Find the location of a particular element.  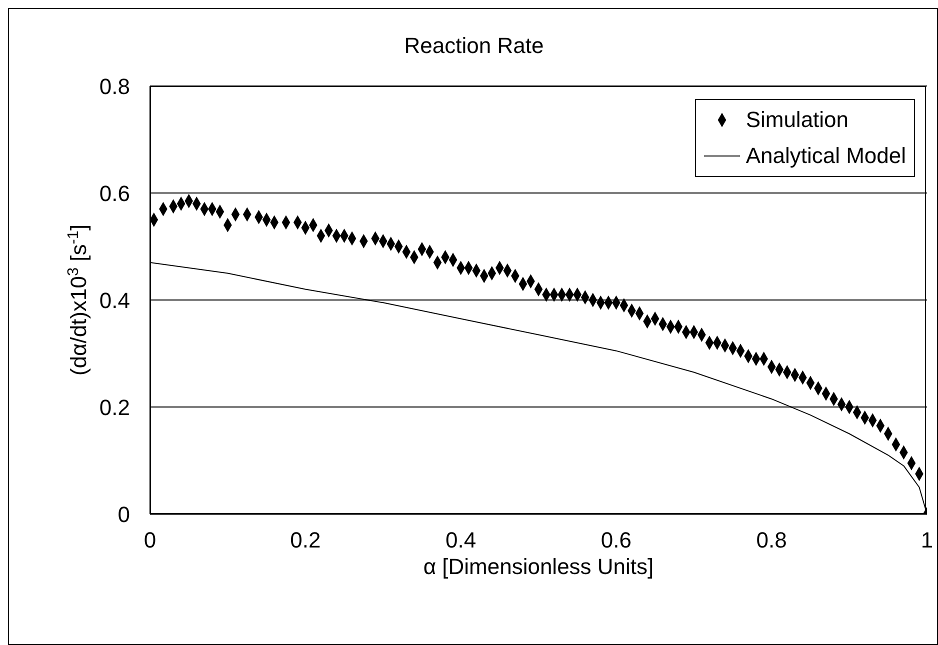

chart-title: Reaction Rate is located at coordinates (474, 46).